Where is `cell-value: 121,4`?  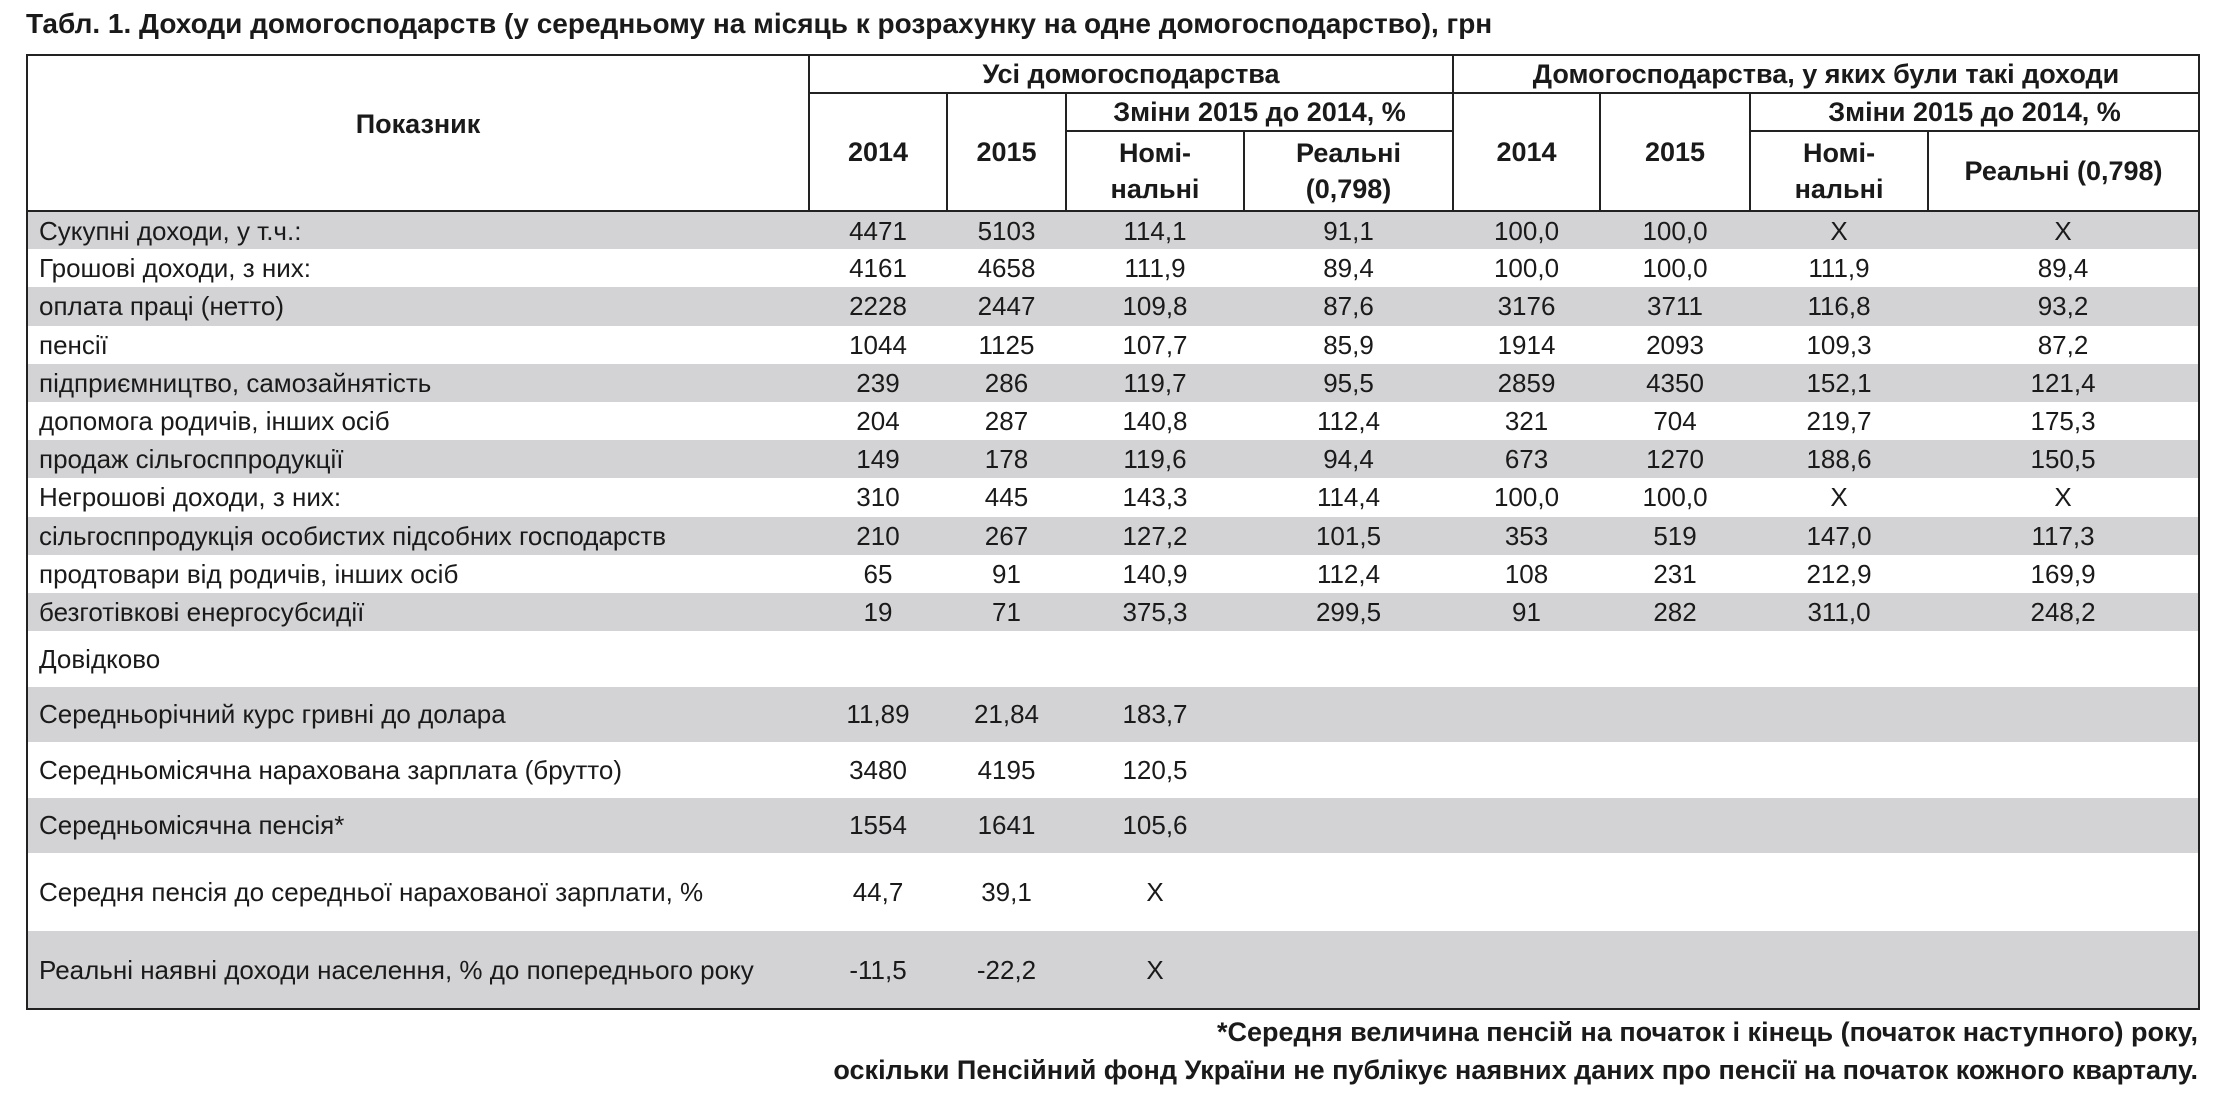 cell-value: 121,4 is located at coordinates (2064, 382).